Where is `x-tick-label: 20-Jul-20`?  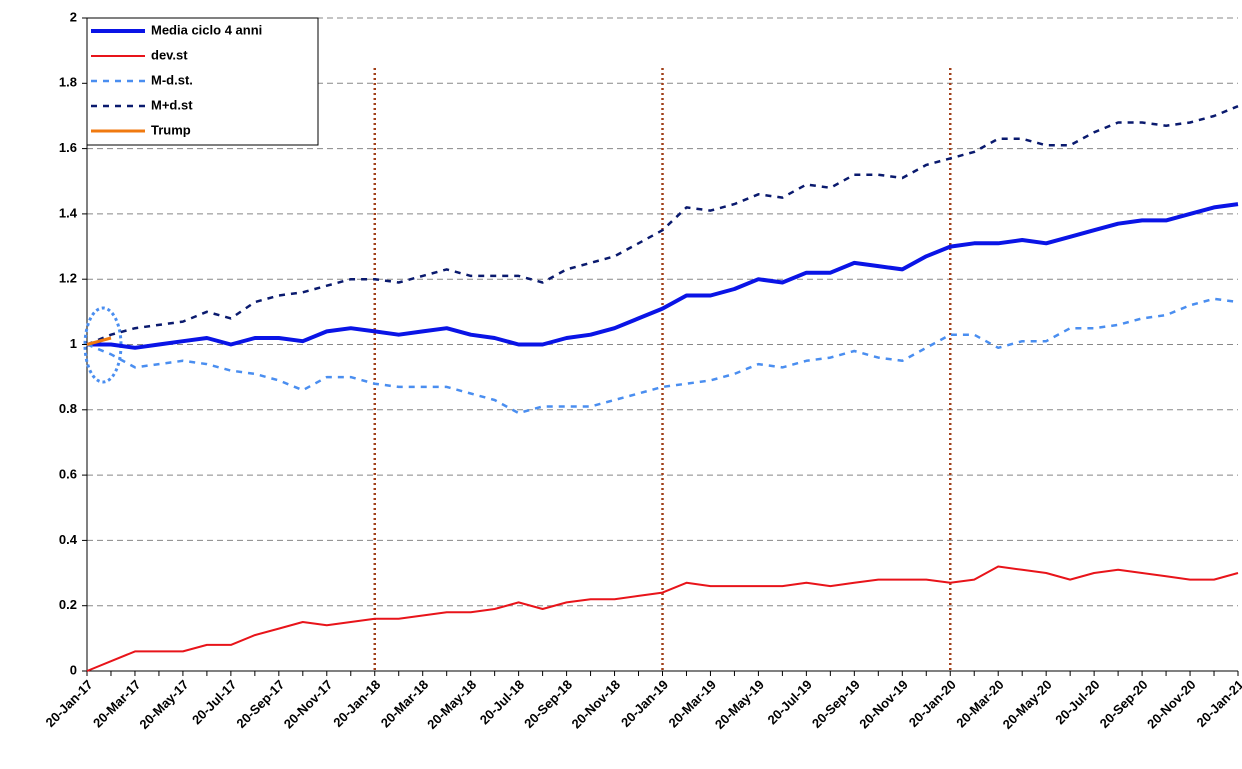 x-tick-label: 20-Jul-20 is located at coordinates (1077, 702).